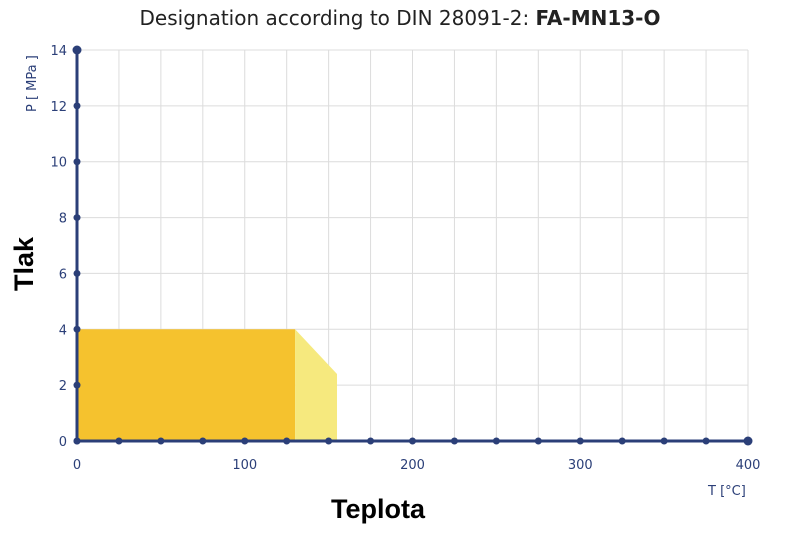  Describe the element at coordinates (24, 263) in the screenshot. I see `y-axis-label: Tlak` at that location.